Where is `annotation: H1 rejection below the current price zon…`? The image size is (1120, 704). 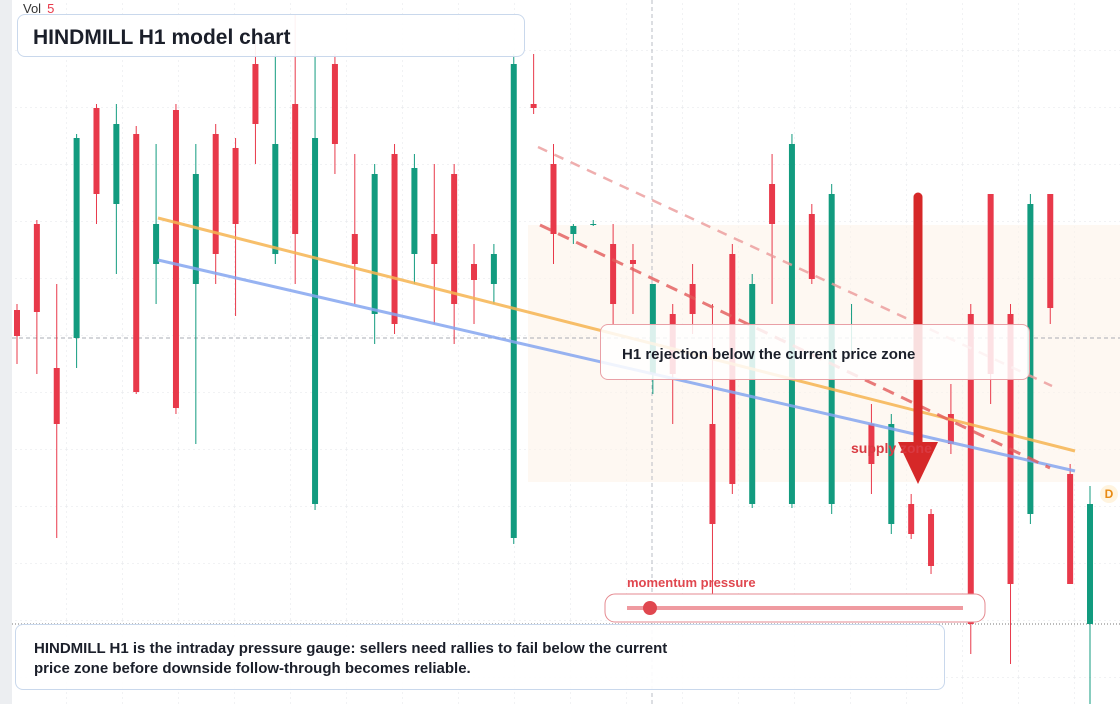
annotation: H1 rejection below the current price zon… is located at coordinates (769, 354).